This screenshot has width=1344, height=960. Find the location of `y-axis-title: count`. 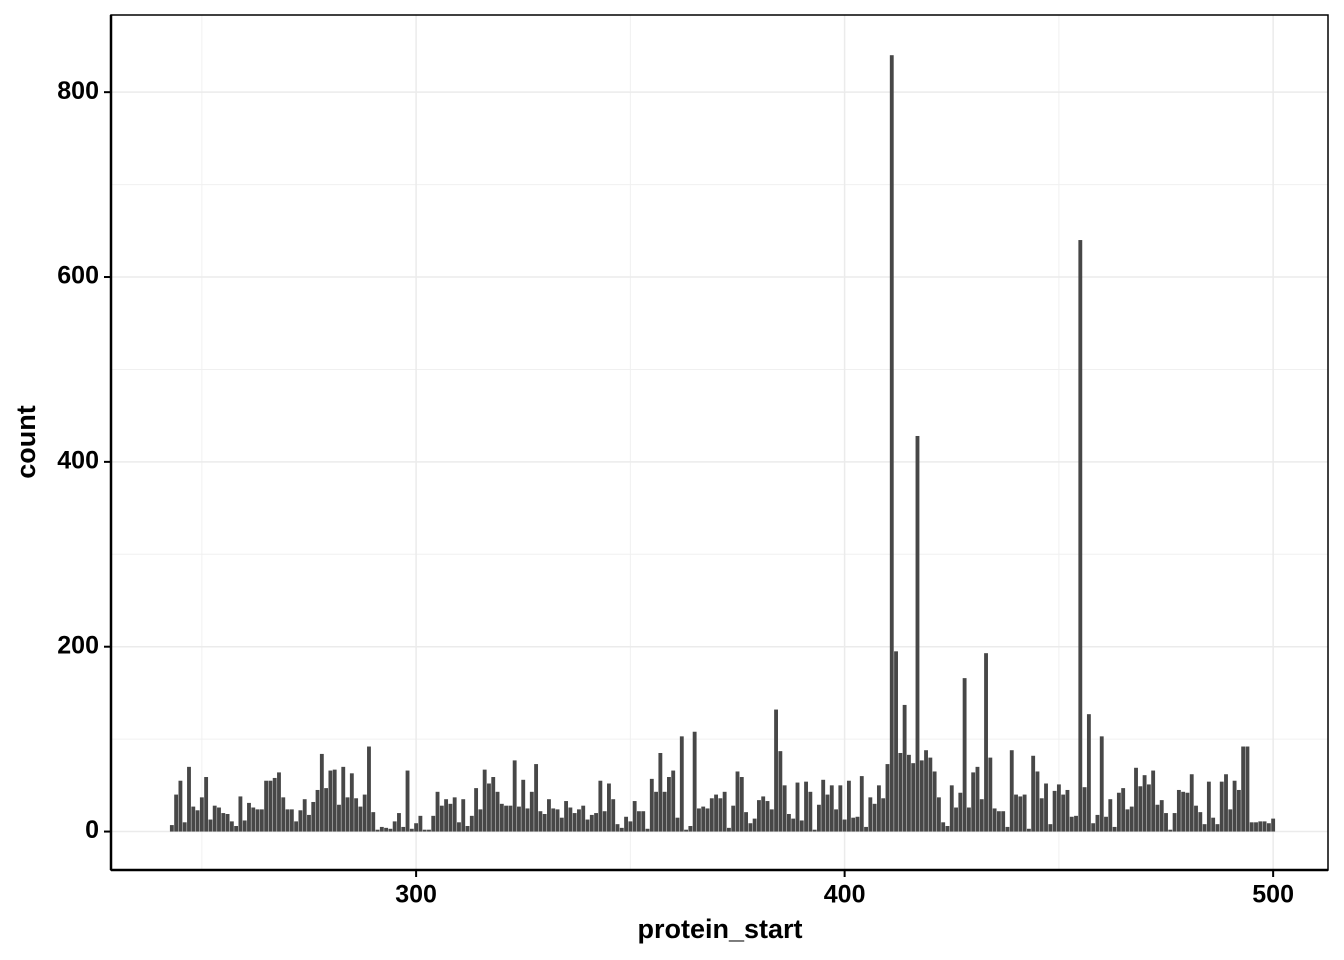

y-axis-title: count is located at coordinates (26, 442).